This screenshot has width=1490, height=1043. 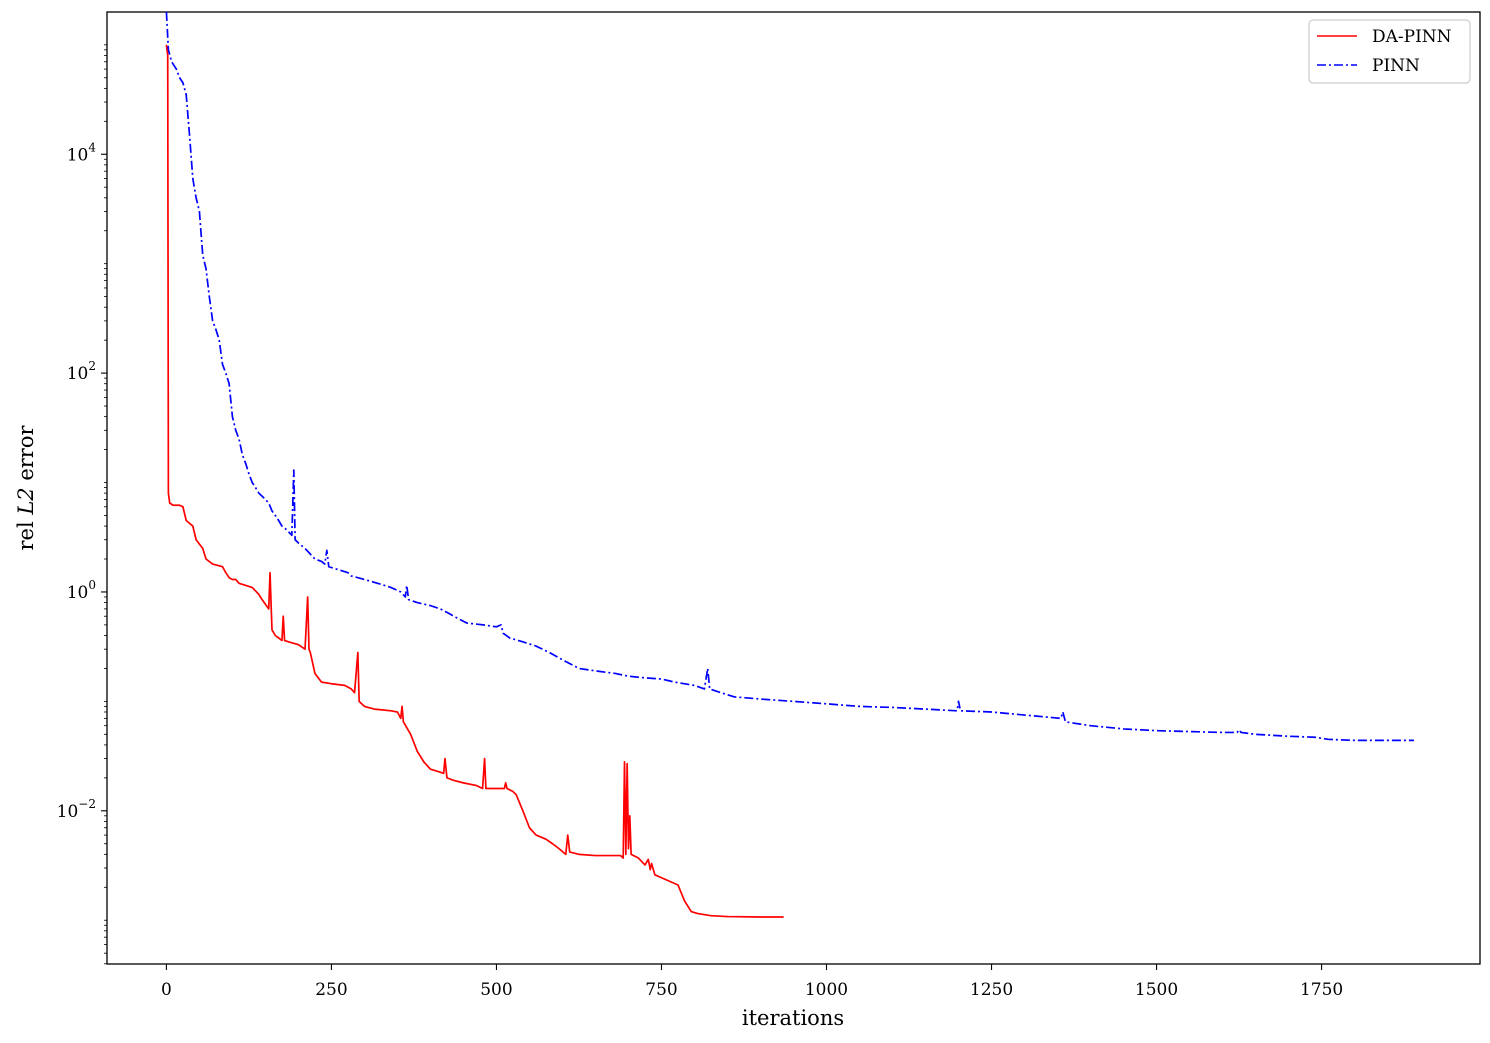 I want to click on x-tick-label: 750, so click(x=661, y=990).